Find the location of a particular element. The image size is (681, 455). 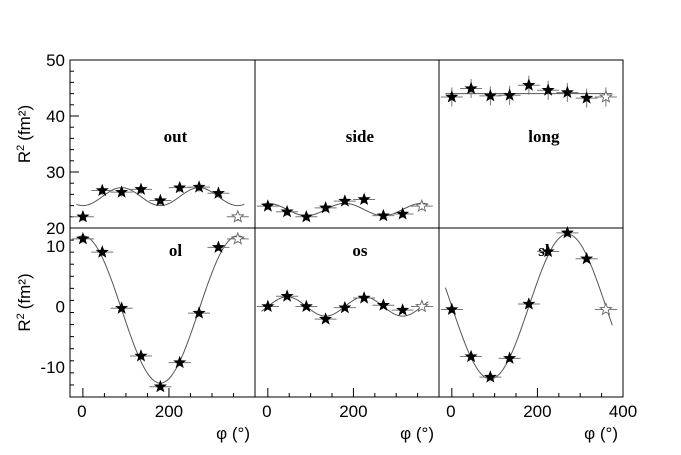

y-tick-label: 40 is located at coordinates (55, 116).